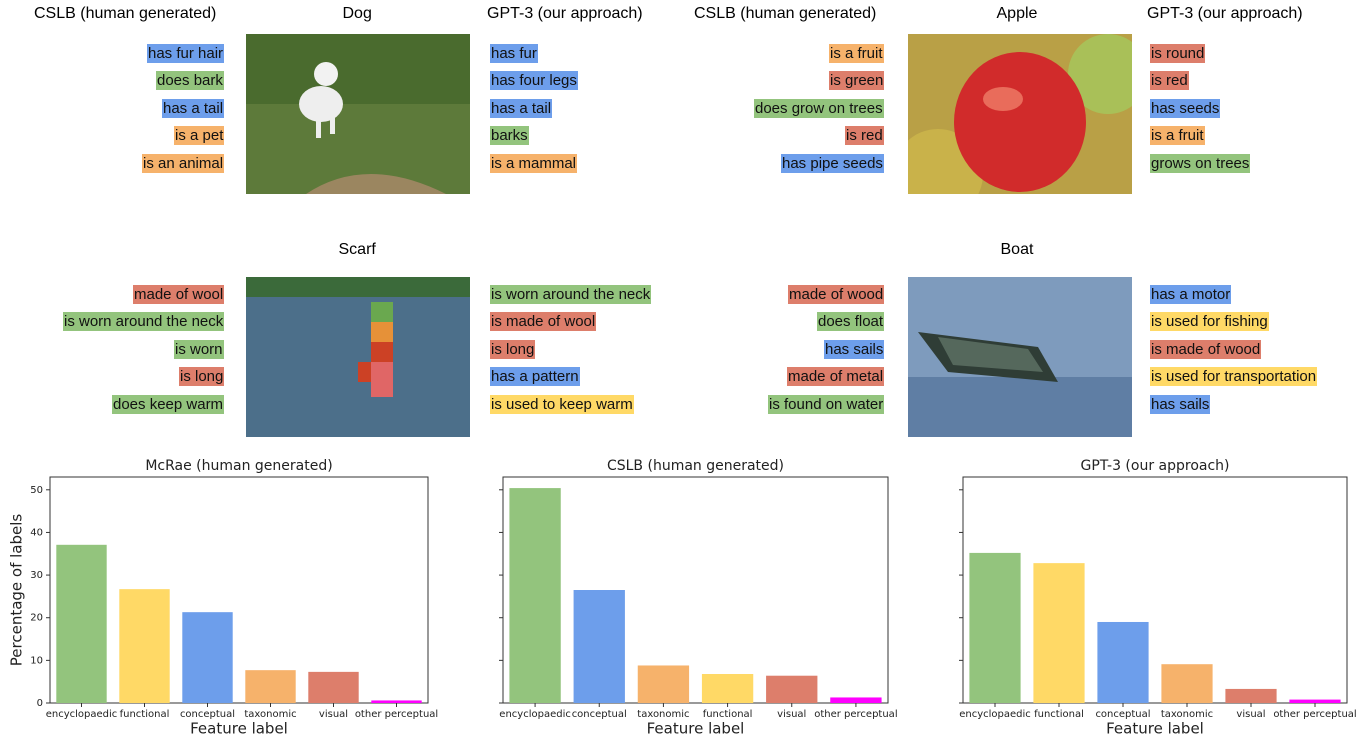 The width and height of the screenshot is (1357, 736). I want to click on panel-title: Dog, so click(357, 13).